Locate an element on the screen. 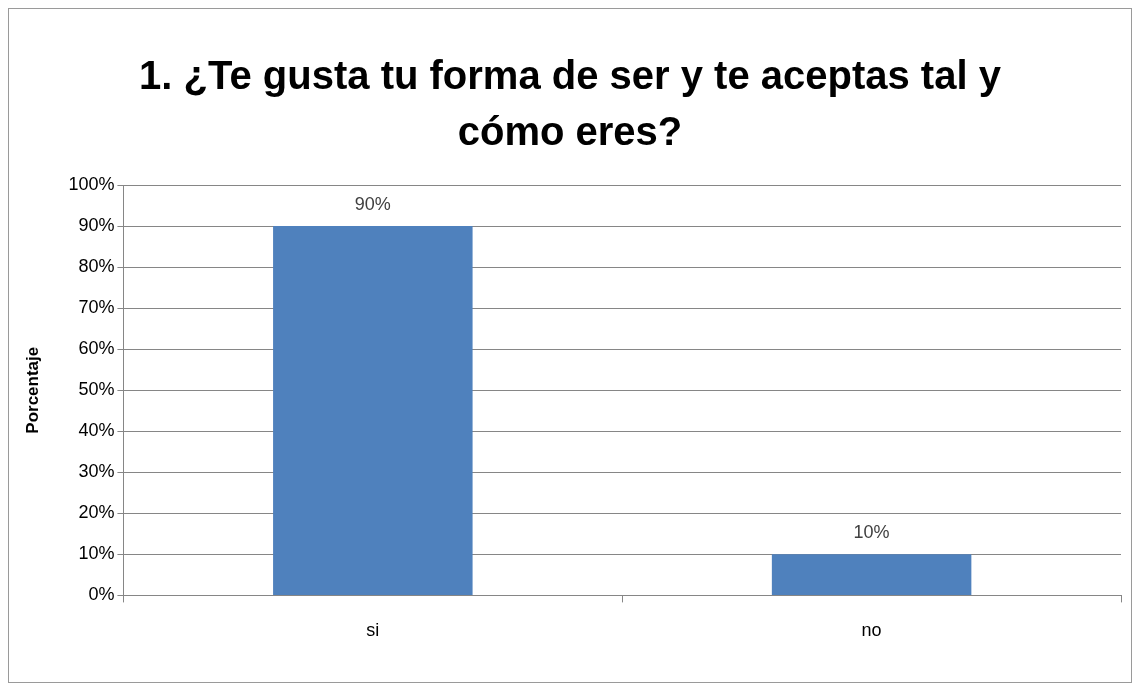  data-label: 90% is located at coordinates (372, 204).